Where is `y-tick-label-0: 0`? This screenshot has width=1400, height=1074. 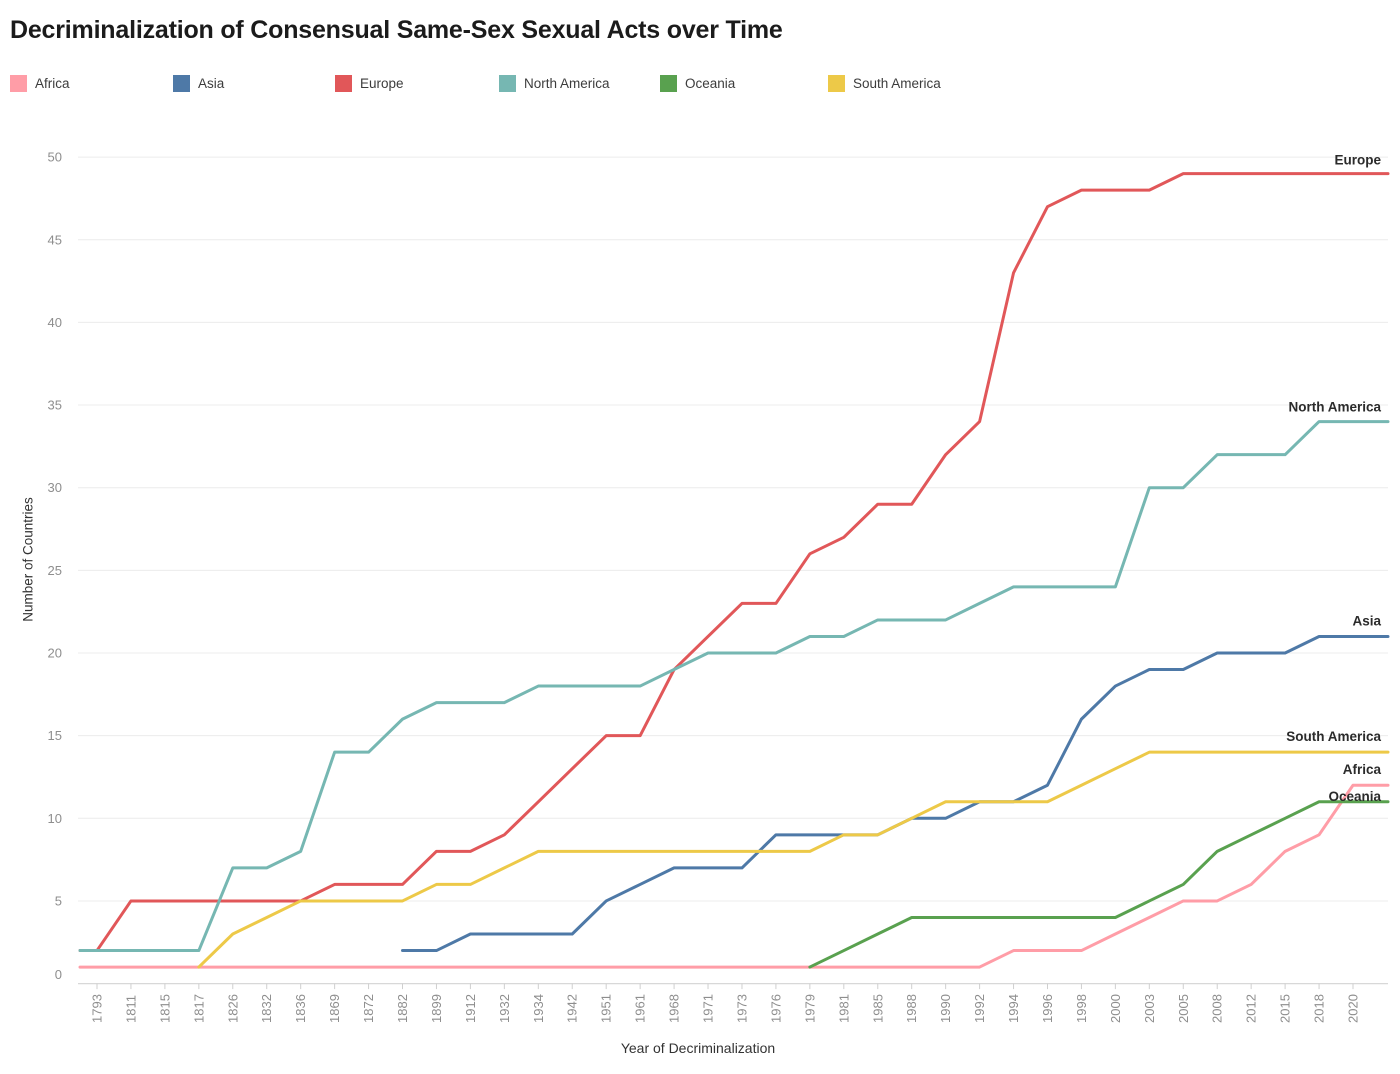 y-tick-label-0: 0 is located at coordinates (58, 974).